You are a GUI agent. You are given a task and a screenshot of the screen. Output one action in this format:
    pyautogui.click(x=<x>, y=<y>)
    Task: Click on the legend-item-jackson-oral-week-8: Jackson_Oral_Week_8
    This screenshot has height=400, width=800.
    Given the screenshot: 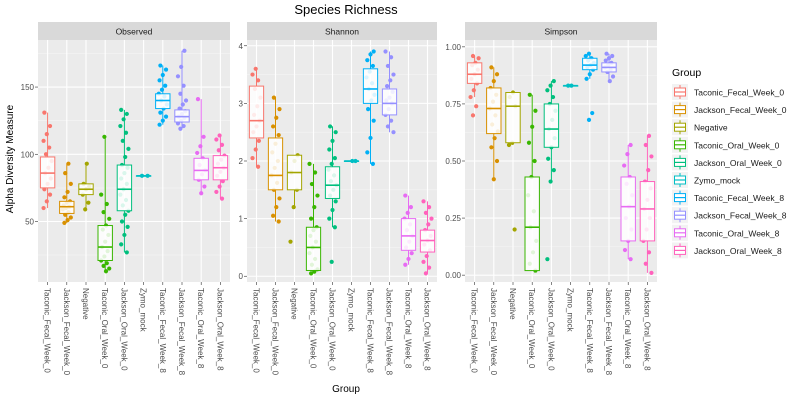 What is the action you would take?
    pyautogui.click(x=727, y=250)
    